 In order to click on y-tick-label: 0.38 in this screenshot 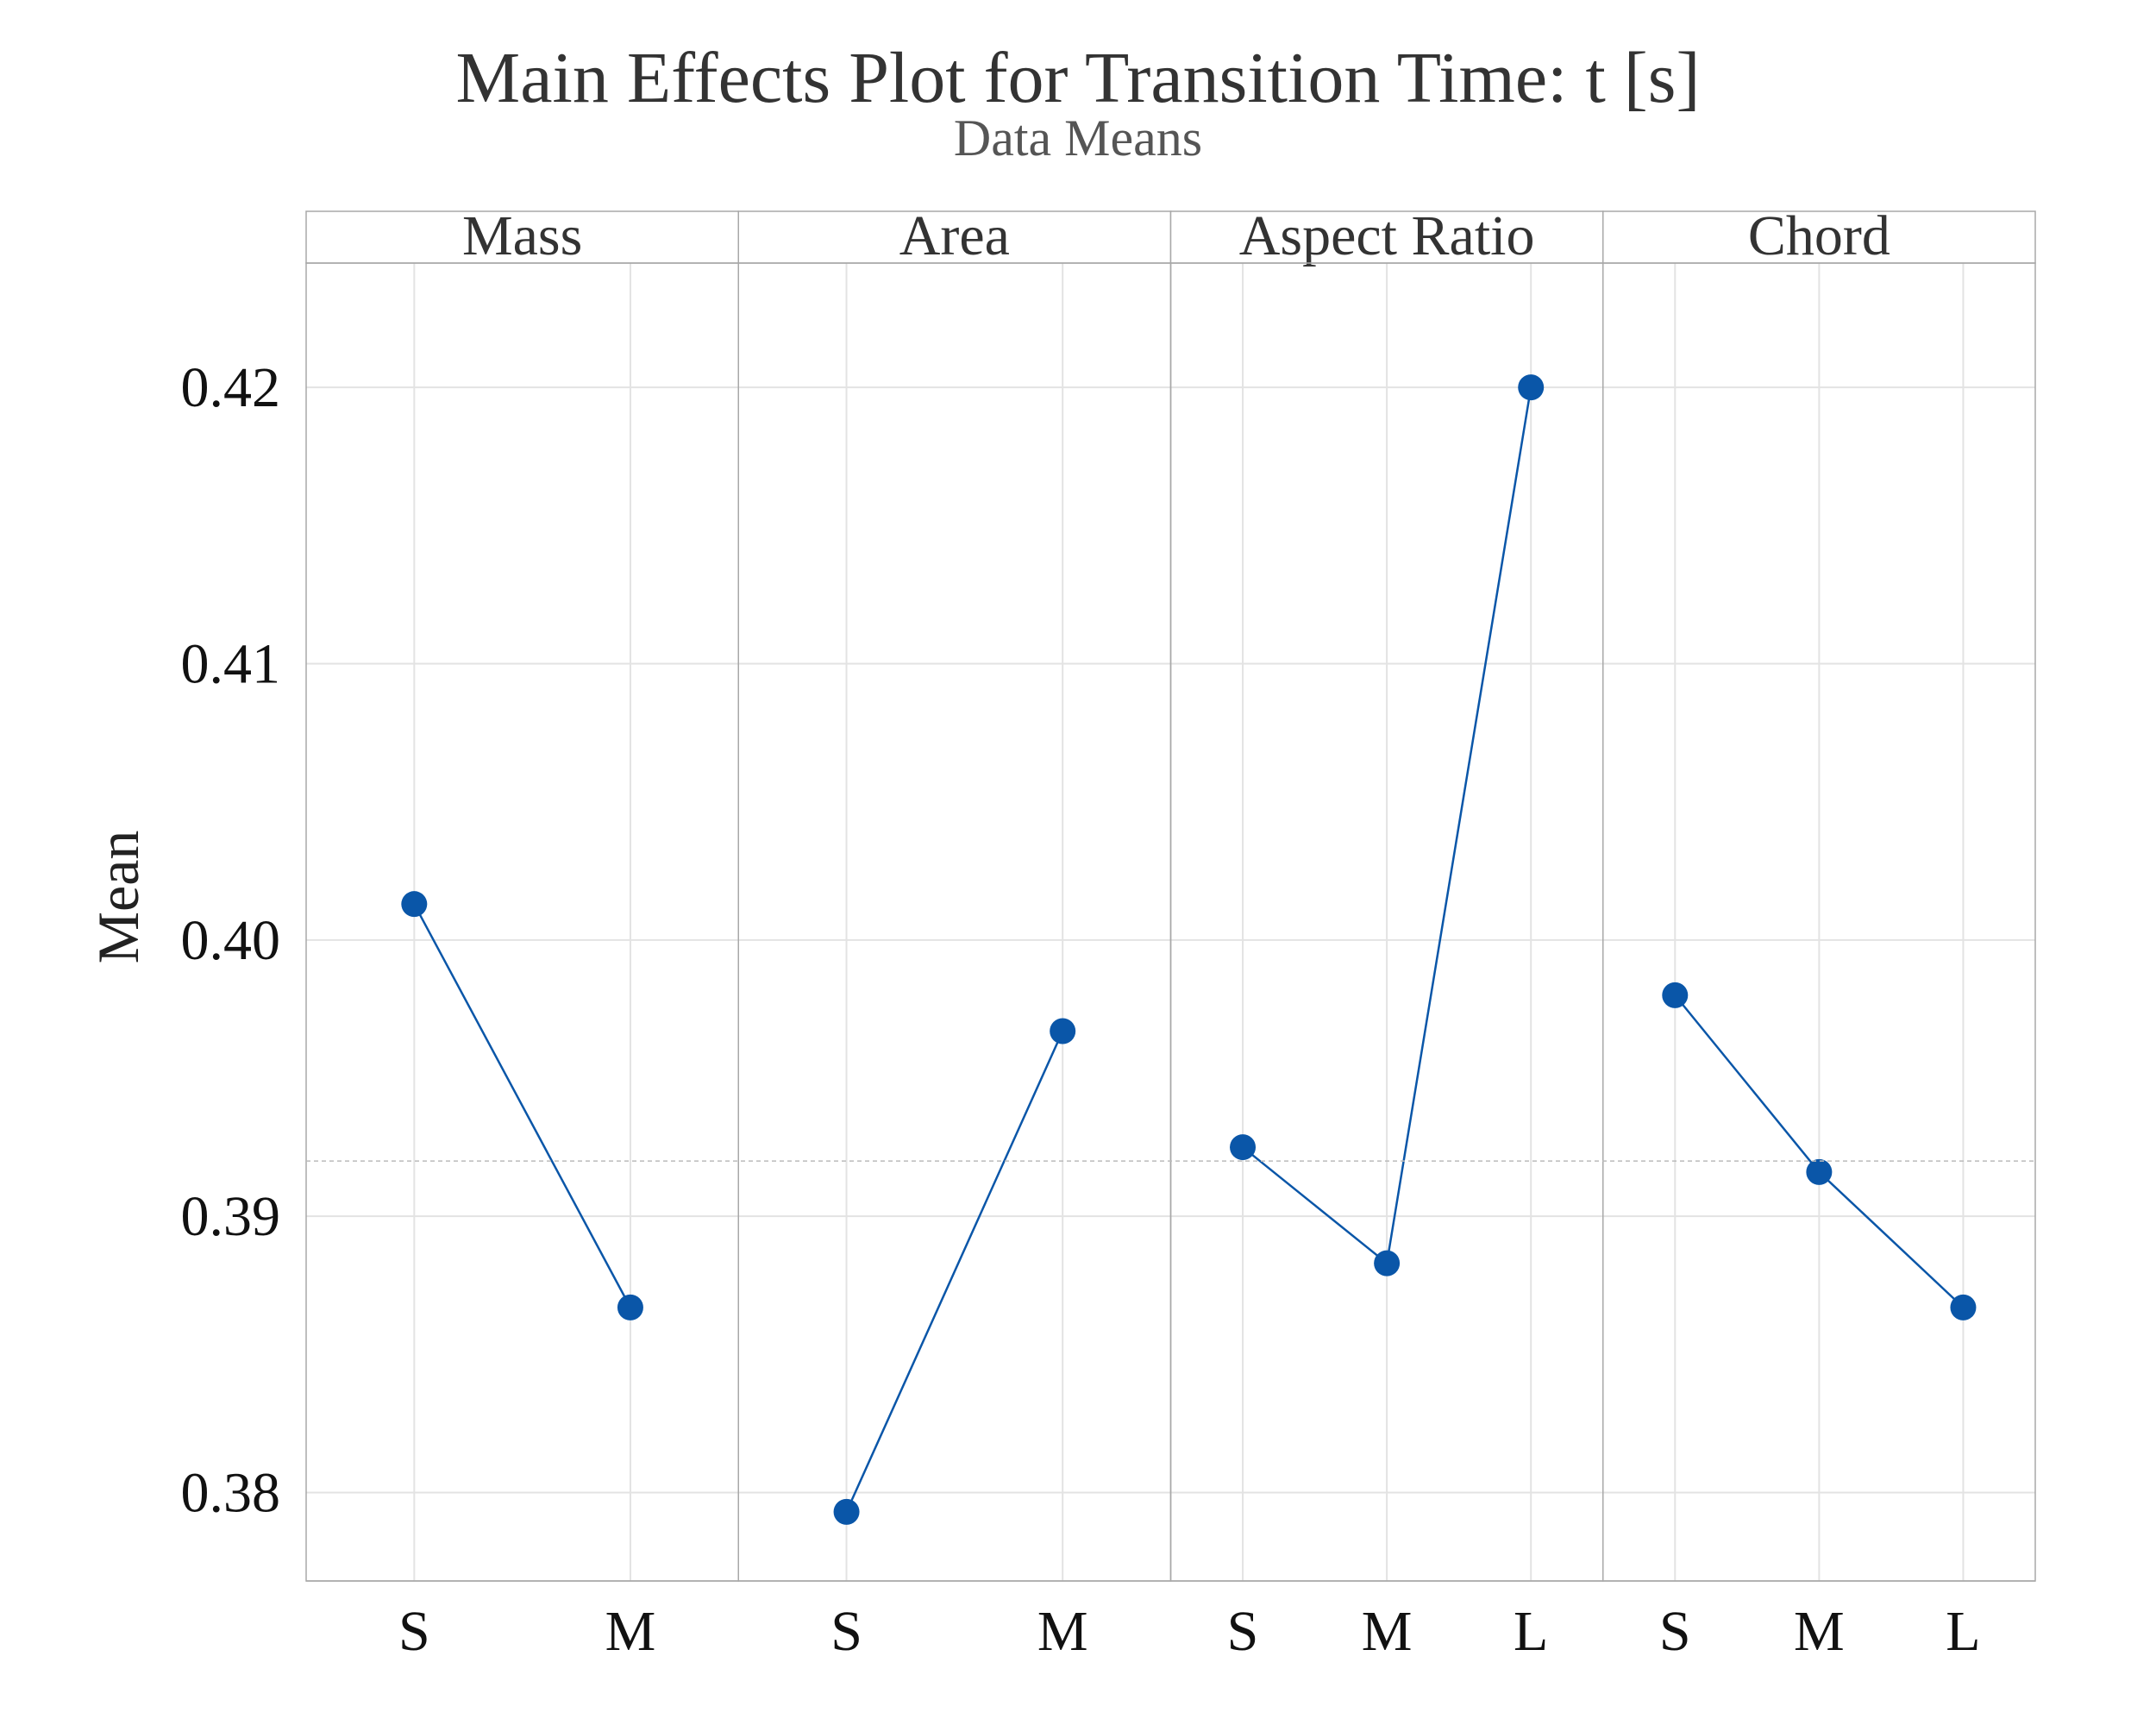, I will do `click(231, 1493)`.